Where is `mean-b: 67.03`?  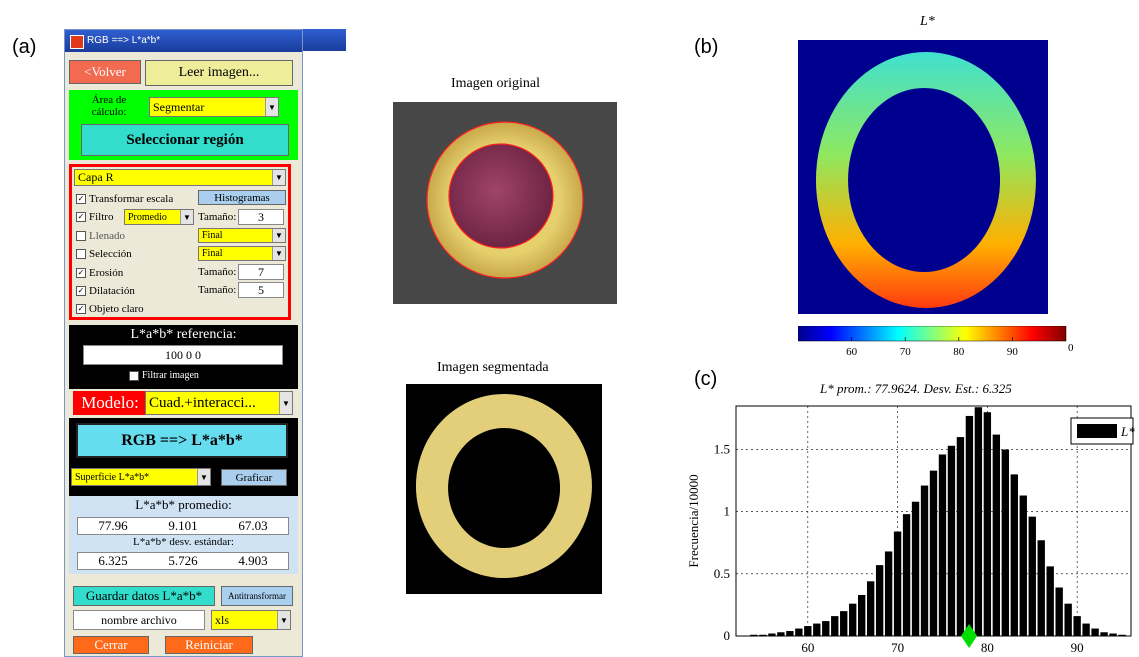 mean-b: 67.03 is located at coordinates (253, 525).